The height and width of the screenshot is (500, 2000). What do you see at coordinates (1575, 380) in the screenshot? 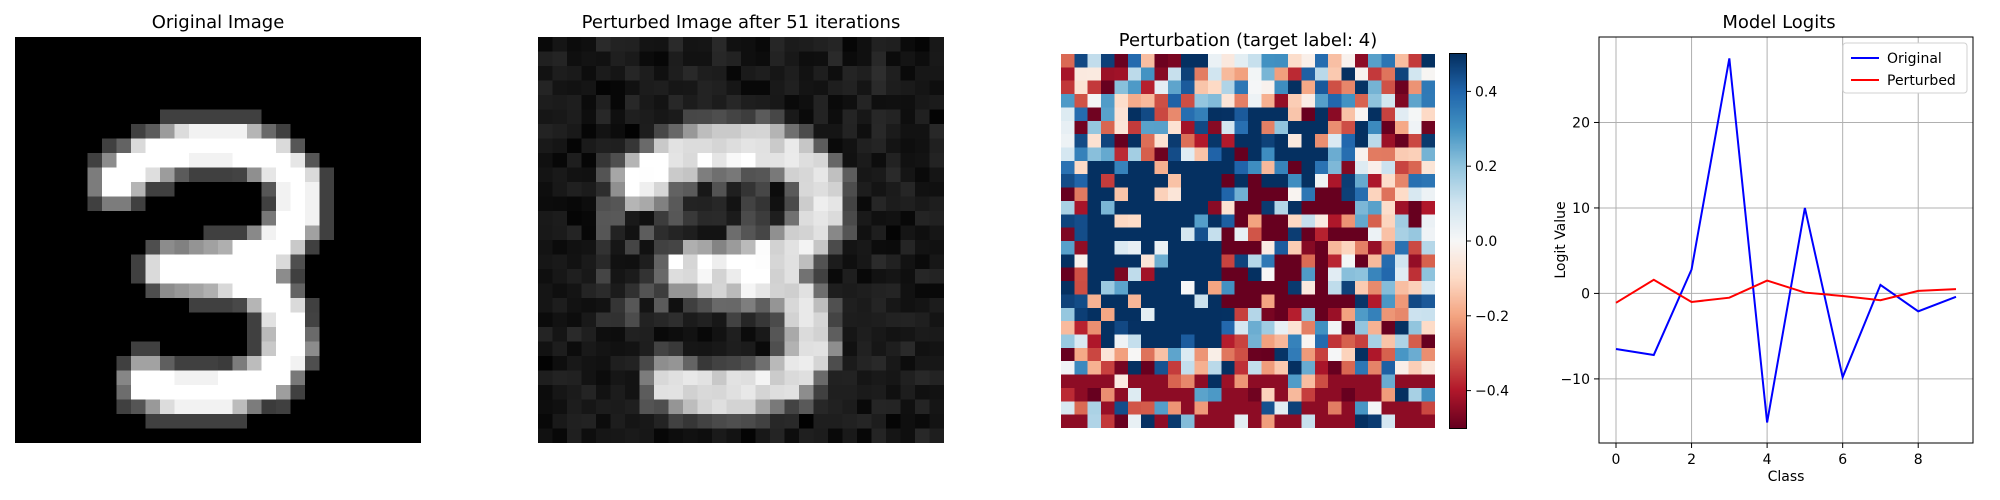
I see `y-tick-label: −10` at bounding box center [1575, 380].